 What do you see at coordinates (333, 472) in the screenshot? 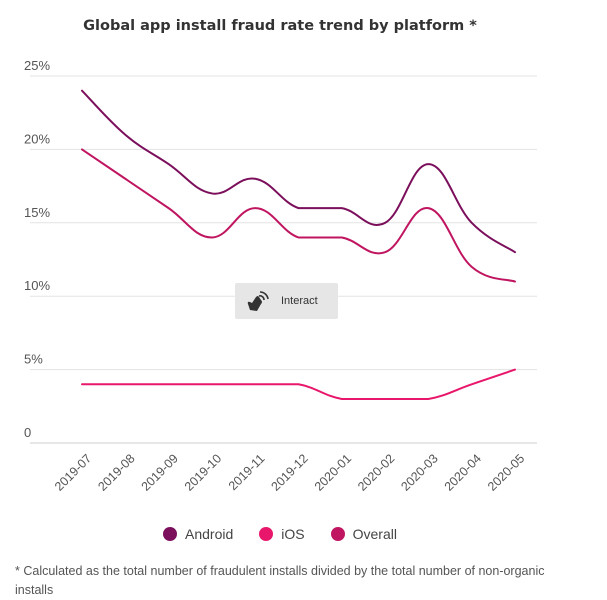
I see `x-tick-label: 2020-01` at bounding box center [333, 472].